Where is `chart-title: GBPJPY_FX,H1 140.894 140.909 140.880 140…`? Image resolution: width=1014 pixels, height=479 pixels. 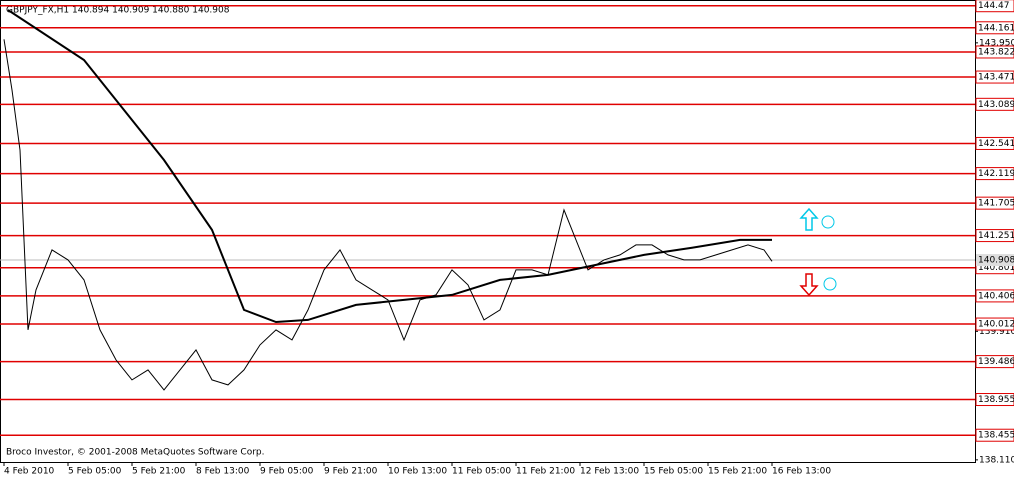
chart-title: GBPJPY_FX,H1 140.894 140.909 140.880 140… is located at coordinates (118, 11).